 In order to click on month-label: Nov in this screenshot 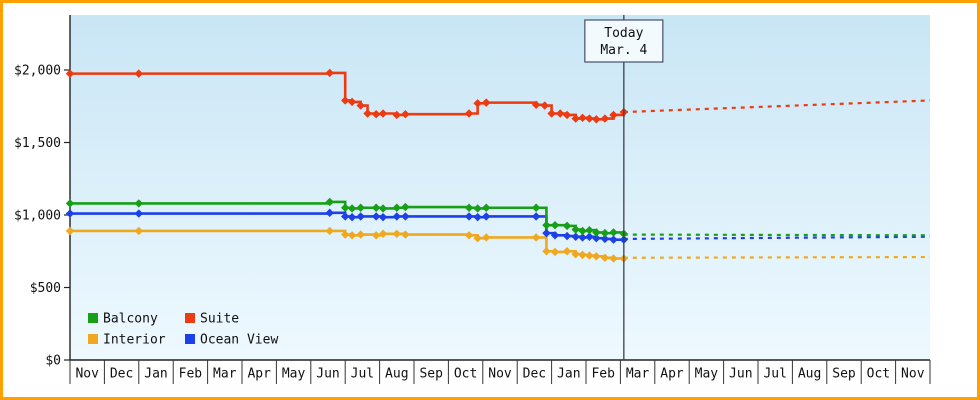, I will do `click(87, 374)`.